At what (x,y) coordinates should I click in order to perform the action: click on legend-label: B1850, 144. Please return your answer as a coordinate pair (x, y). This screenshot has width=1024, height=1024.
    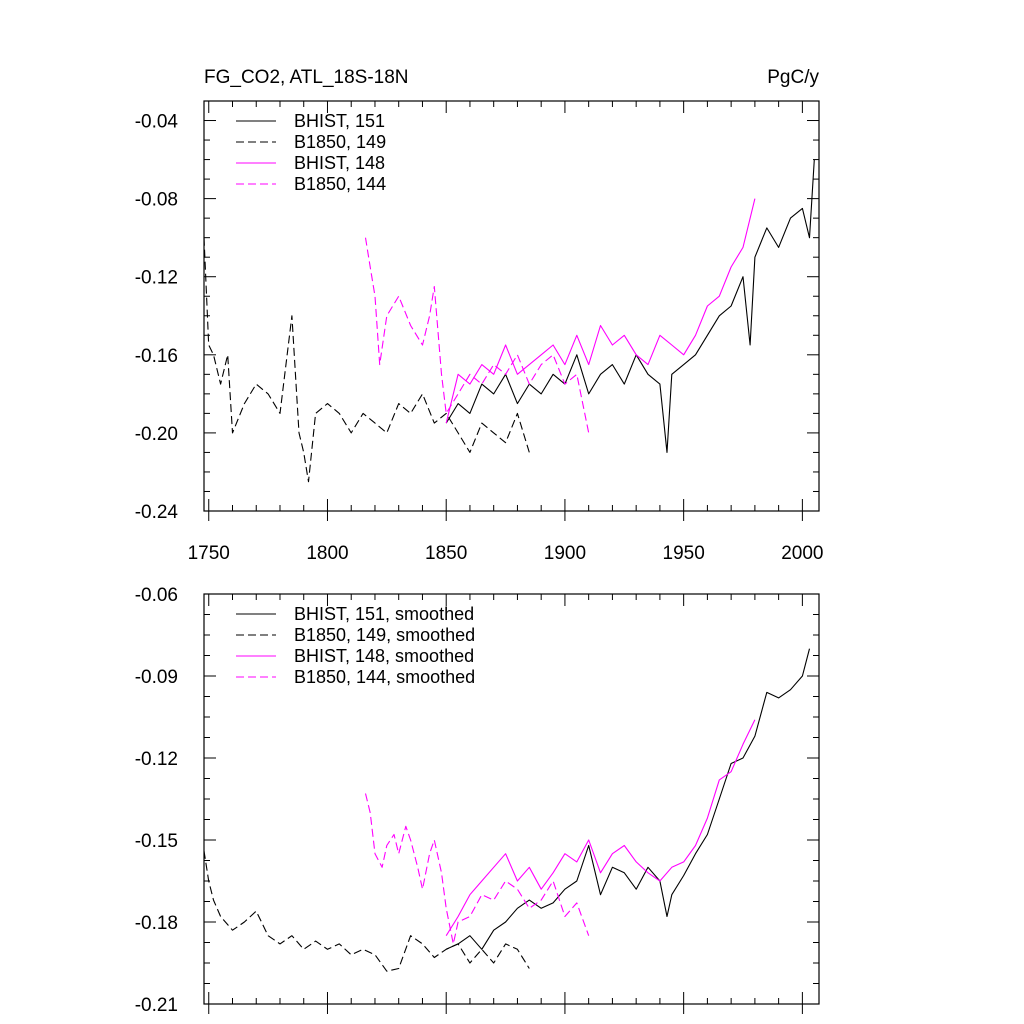
    Looking at the image, I should click on (340, 184).